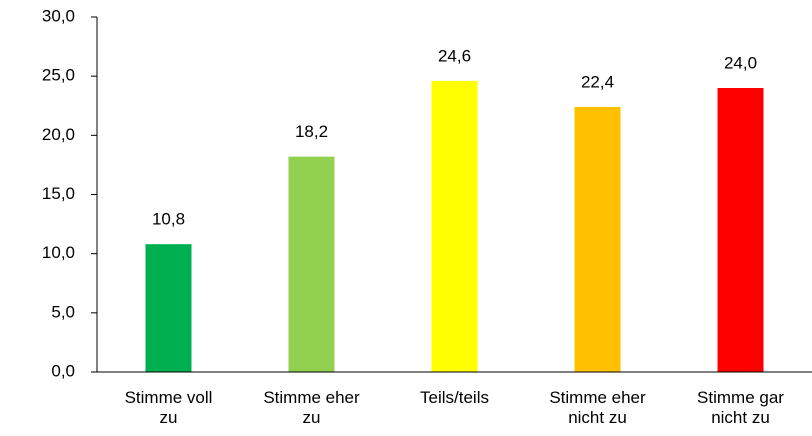  Describe the element at coordinates (311, 131) in the screenshot. I see `value-label: 18,2` at that location.